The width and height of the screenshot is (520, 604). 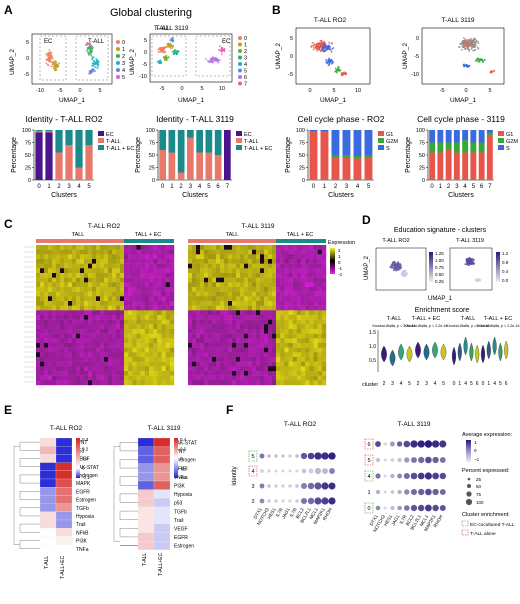 I want to click on panel-d-letter: D, so click(x=366, y=220).